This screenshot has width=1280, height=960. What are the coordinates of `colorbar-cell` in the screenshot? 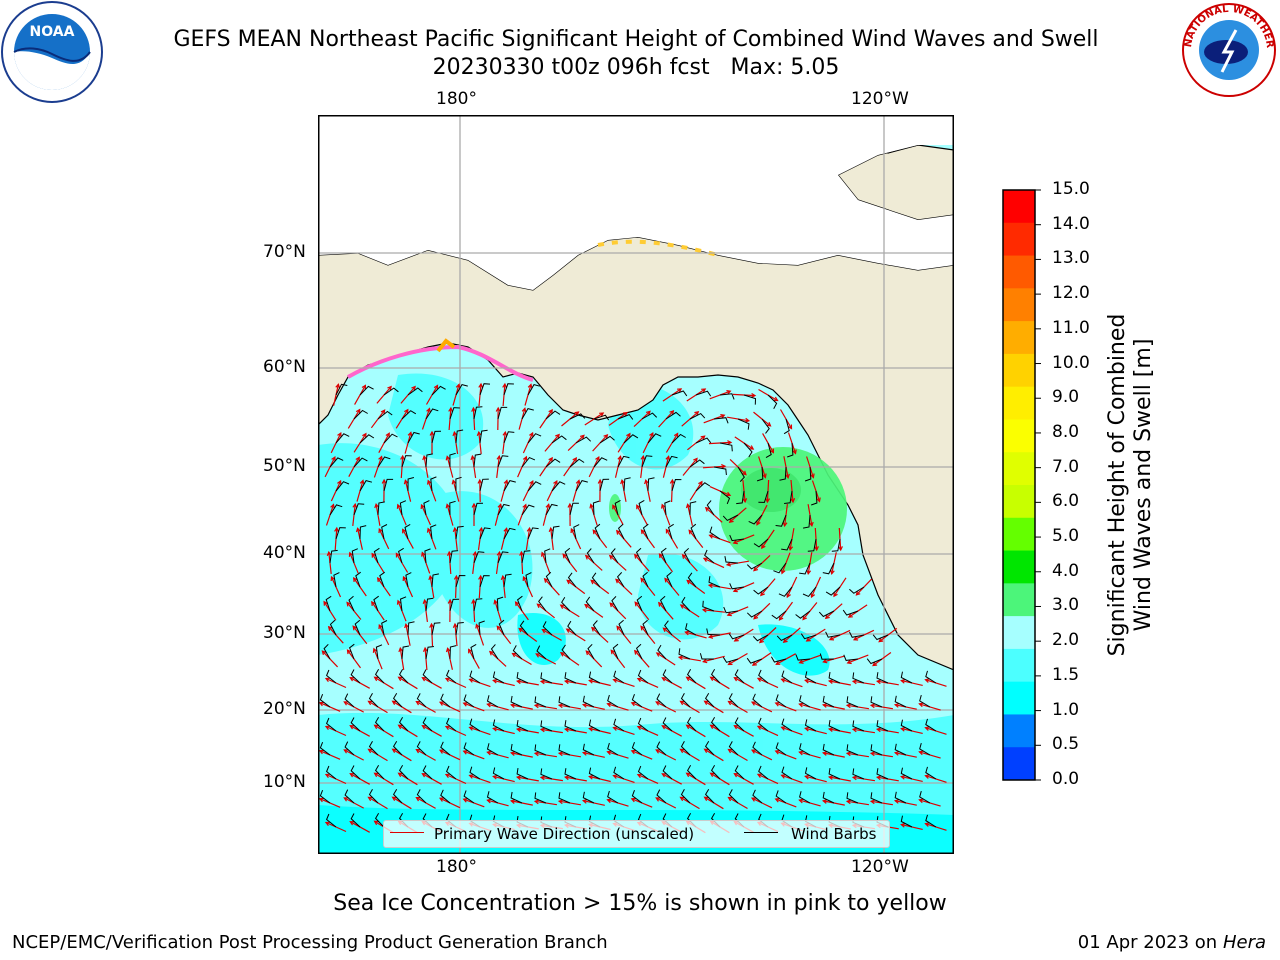 It's located at (1019, 534).